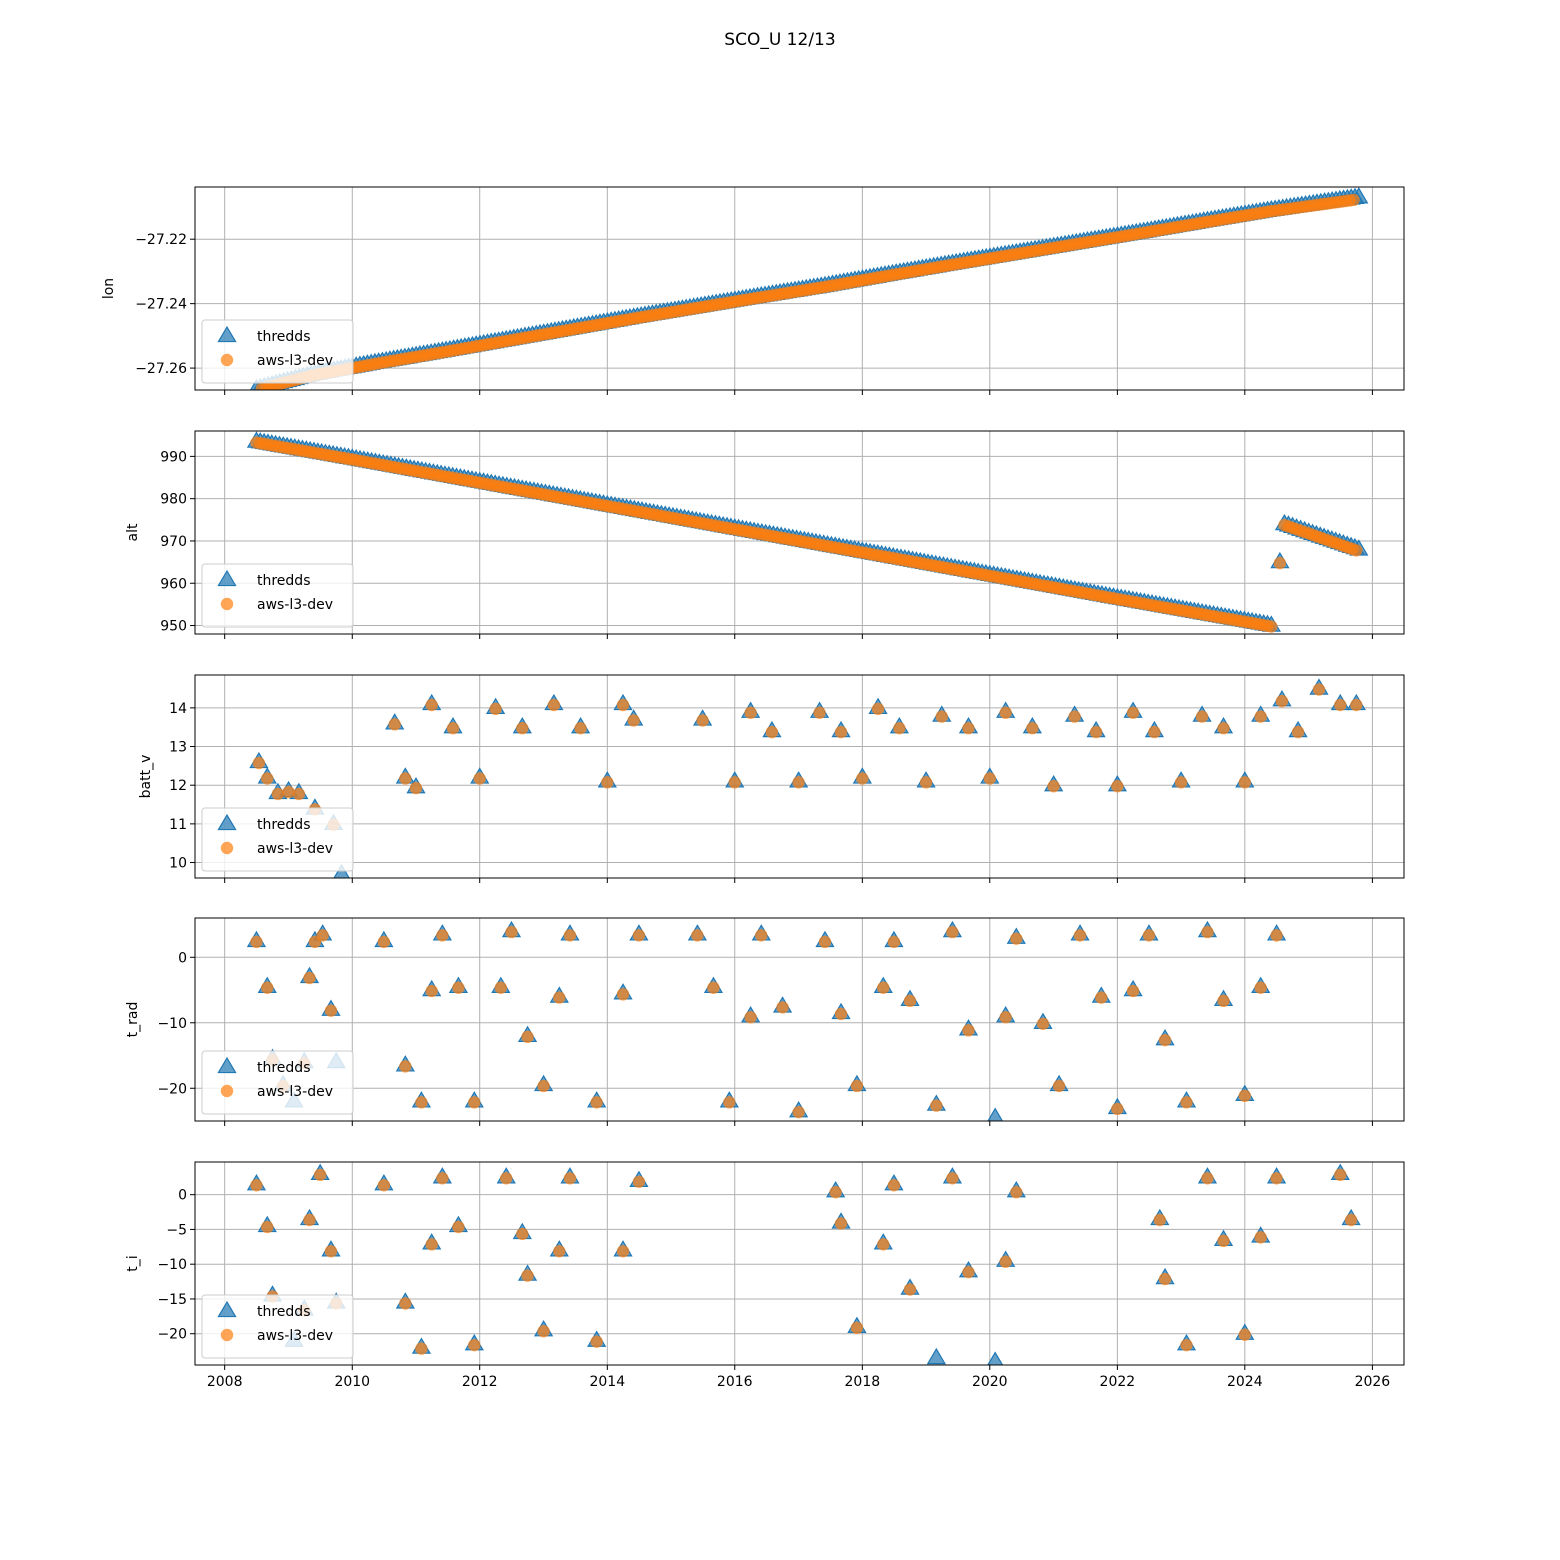 This screenshot has height=1560, width=1560. Describe the element at coordinates (480, 1382) in the screenshot. I see `x-tick-label: 2012` at that location.